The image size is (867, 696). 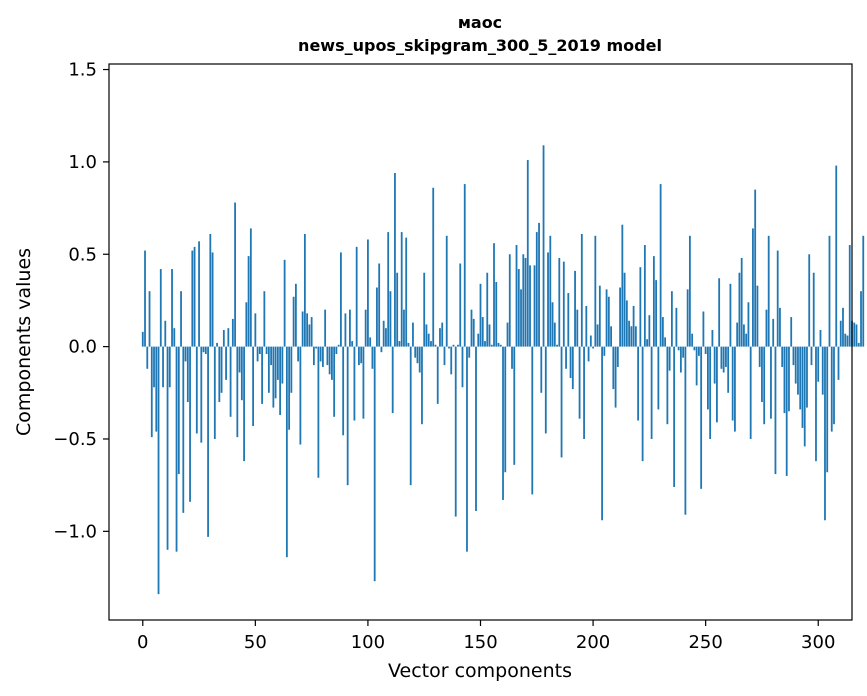 I want to click on x-tick-label: 150, so click(x=480, y=642).